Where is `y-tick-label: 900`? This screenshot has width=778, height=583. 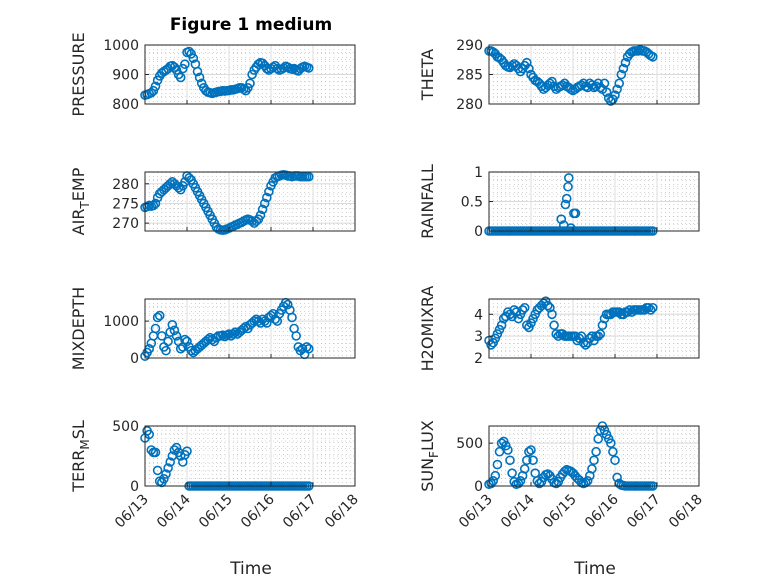
y-tick-label: 900 is located at coordinates (125, 76).